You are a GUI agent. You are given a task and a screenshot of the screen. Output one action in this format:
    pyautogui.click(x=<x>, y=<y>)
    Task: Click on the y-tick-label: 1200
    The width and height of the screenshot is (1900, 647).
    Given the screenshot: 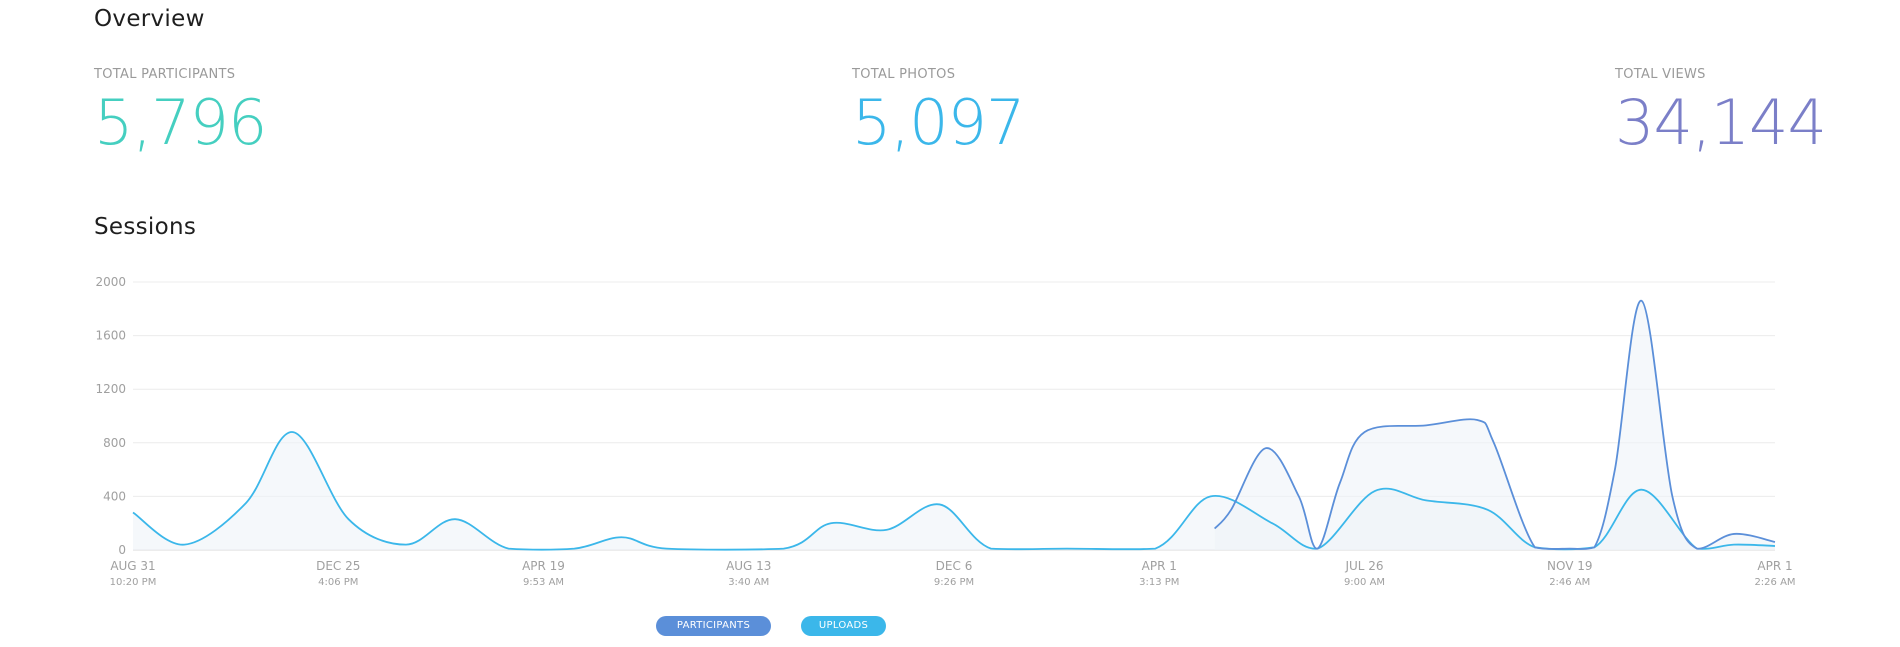 What is the action you would take?
    pyautogui.click(x=110, y=389)
    